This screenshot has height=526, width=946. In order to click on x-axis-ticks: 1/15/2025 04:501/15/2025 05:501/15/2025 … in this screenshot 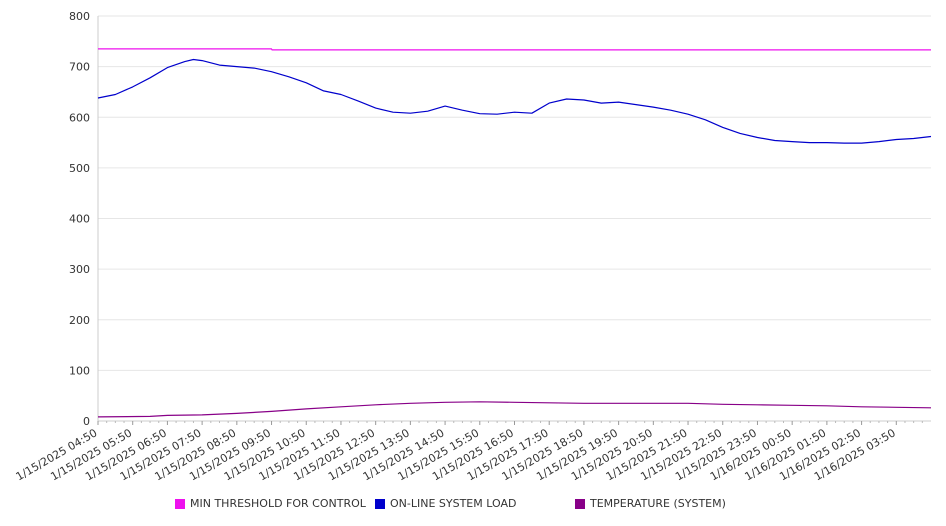, I will do `click(468, 452)`.